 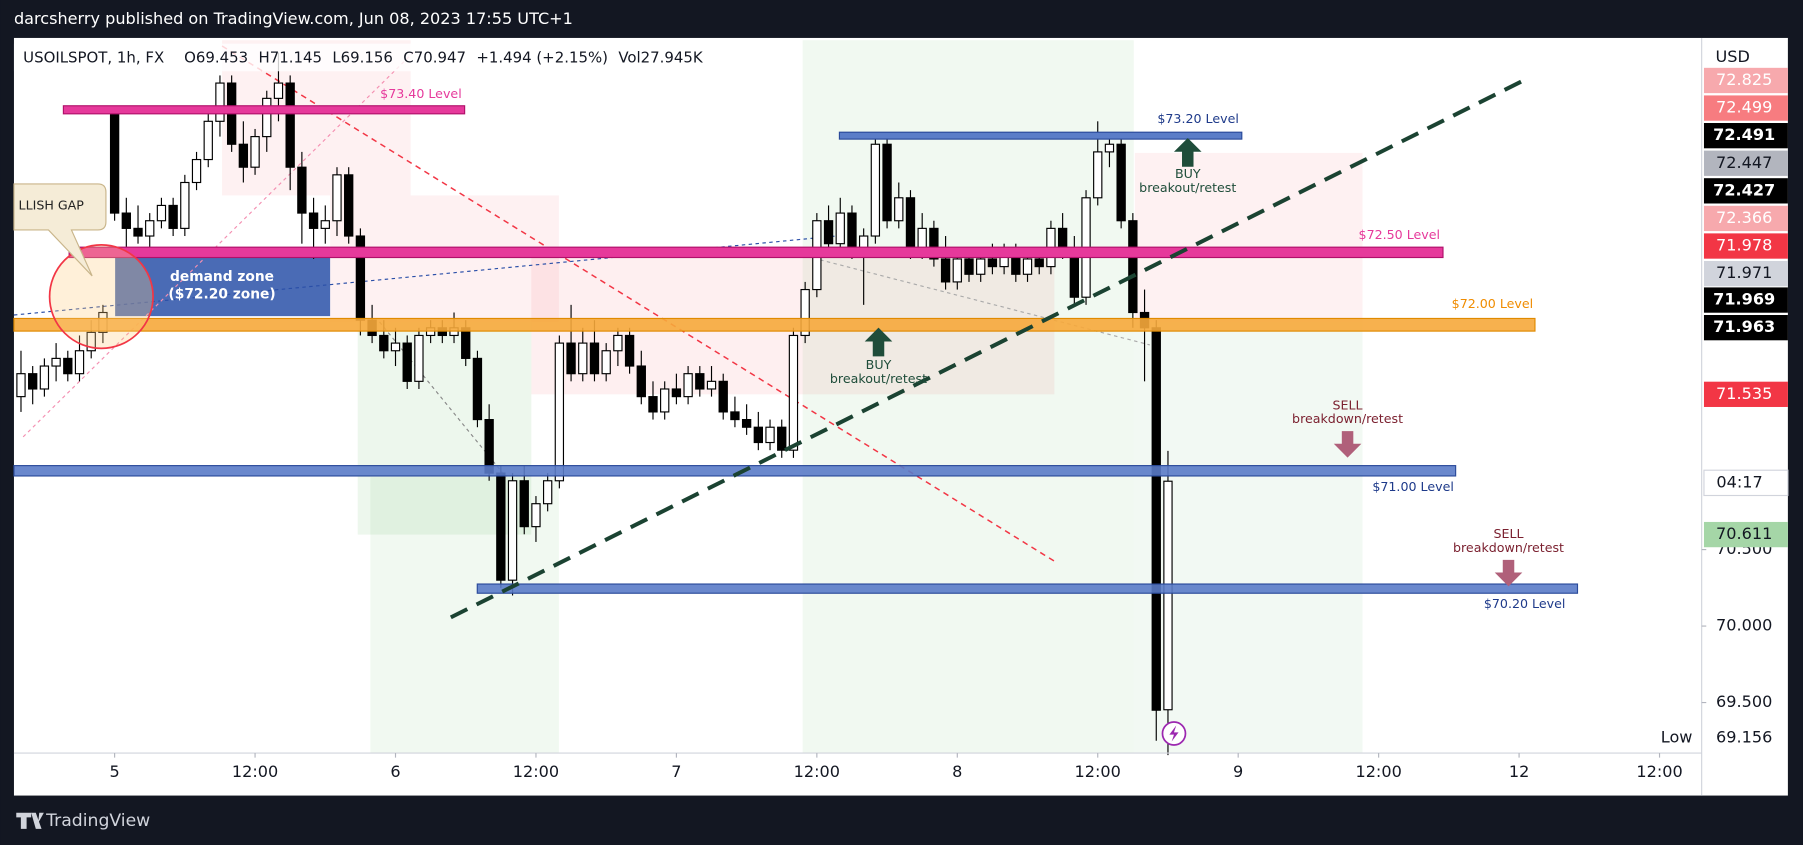 I want to click on signal-label: BUY, so click(x=879, y=364).